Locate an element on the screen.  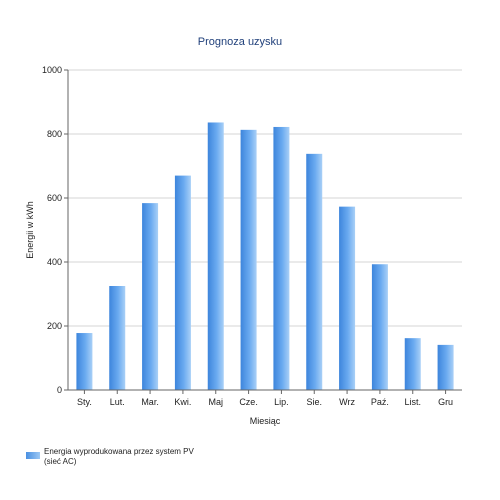
y-tick-label: 0 is located at coordinates (59, 390).